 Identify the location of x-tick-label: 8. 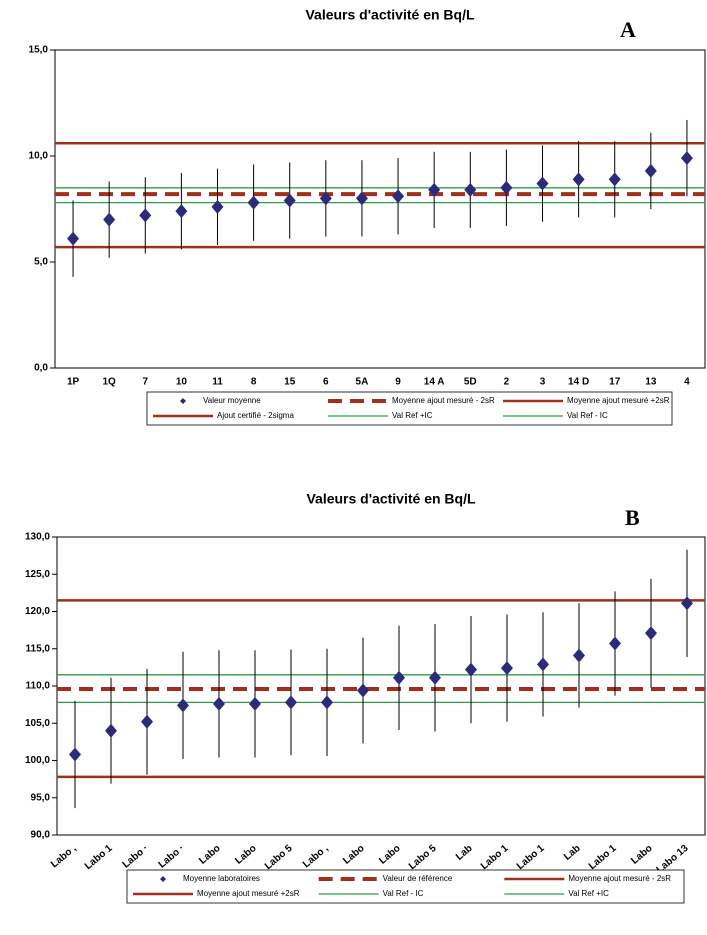
(254, 382).